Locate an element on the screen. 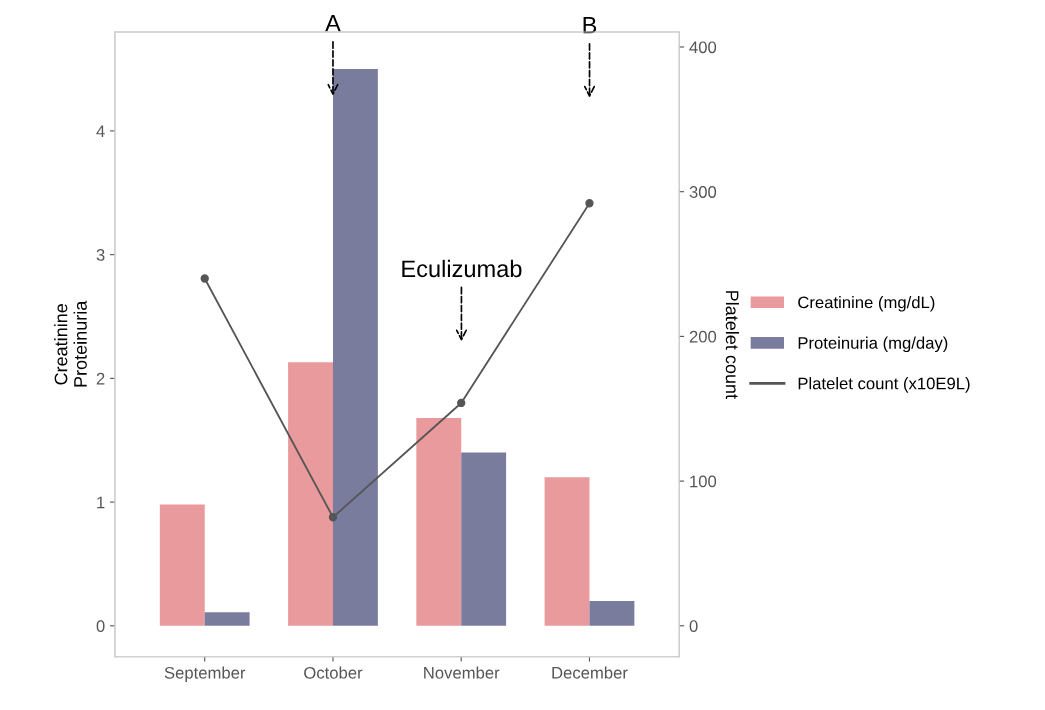 This screenshot has height=710, width=1045. y2-tick-label: 300 is located at coordinates (703, 192).